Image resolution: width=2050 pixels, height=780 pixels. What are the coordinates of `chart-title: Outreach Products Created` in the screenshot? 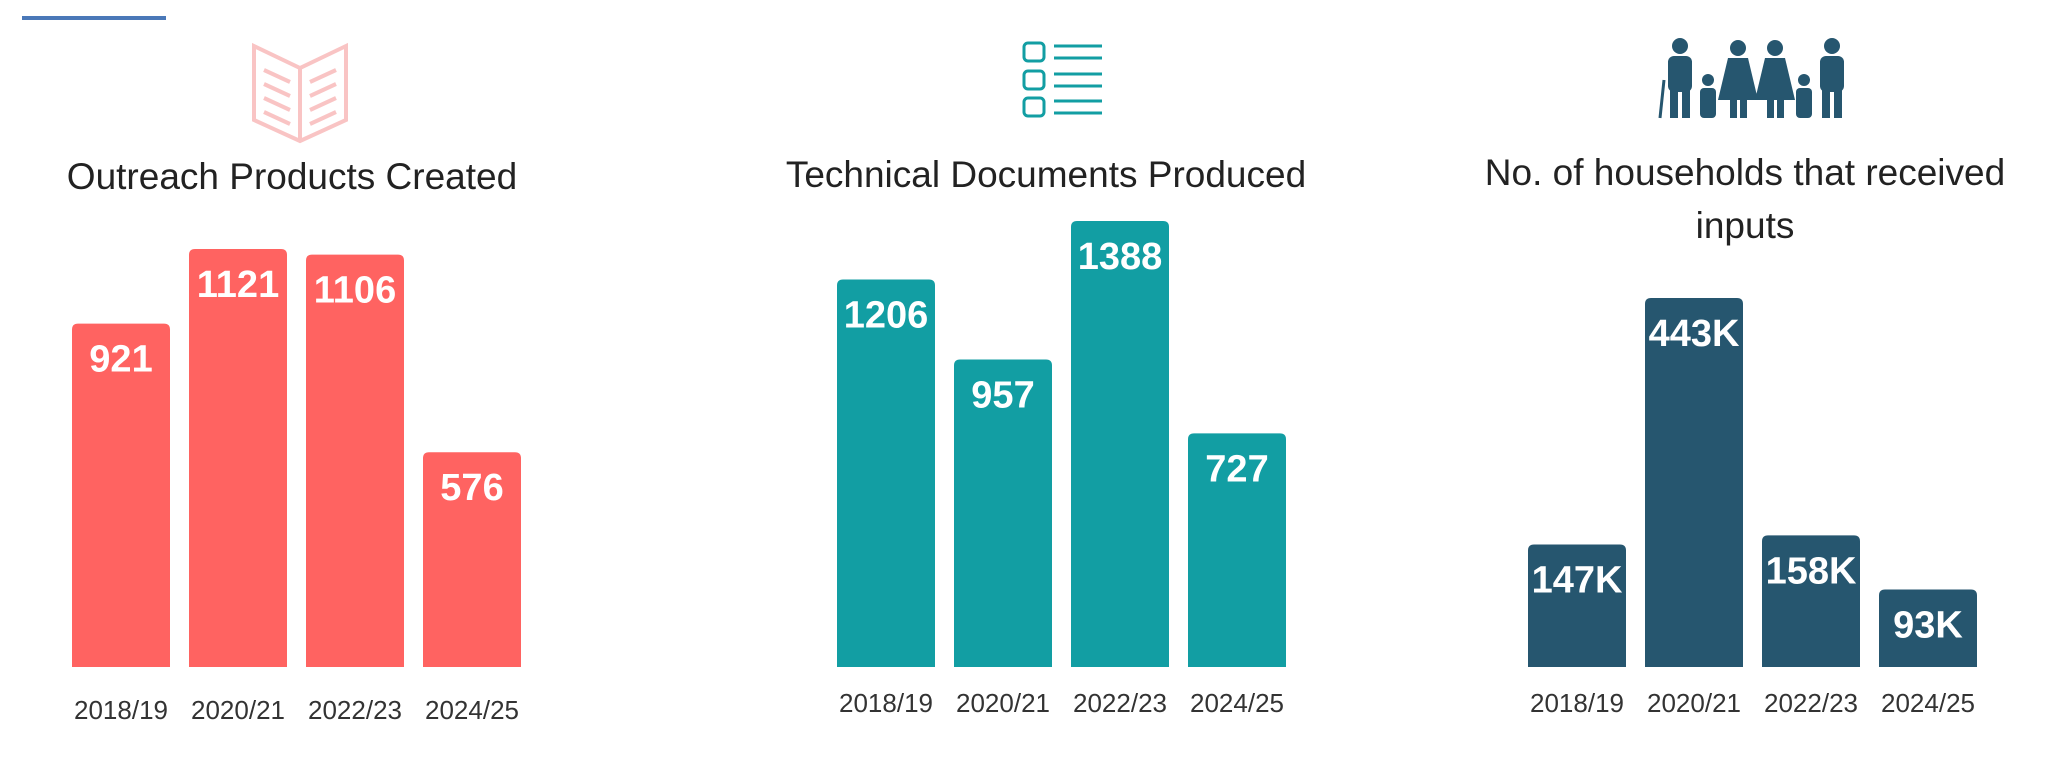 It's located at (292, 176).